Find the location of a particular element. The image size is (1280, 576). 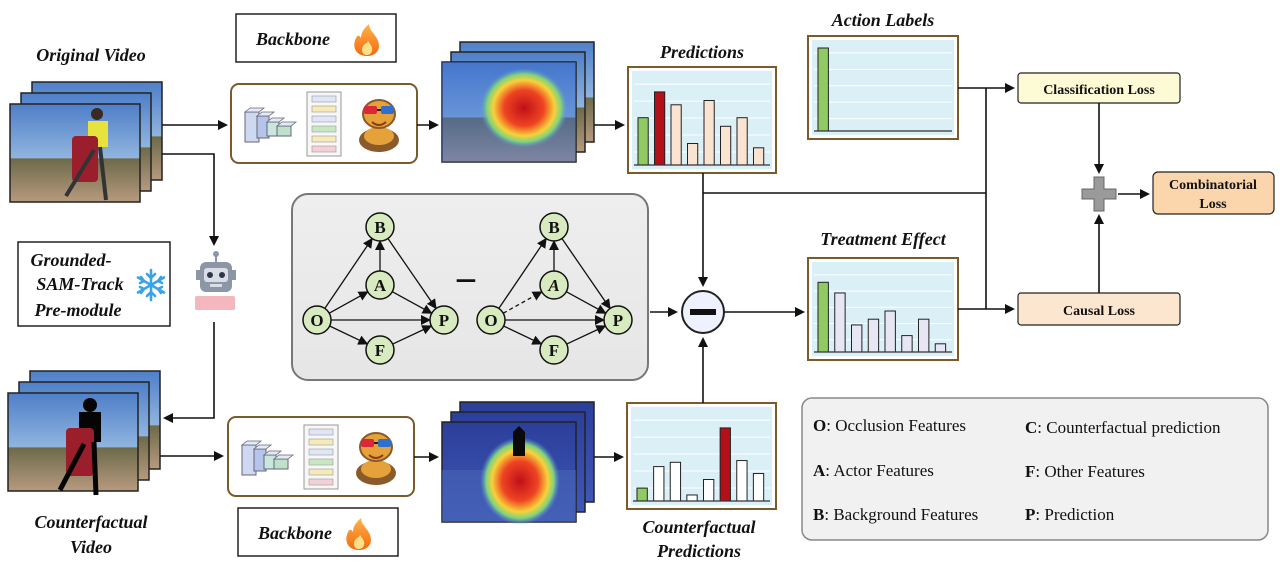

svg-text: Causal Loss is located at coordinates (1099, 311).